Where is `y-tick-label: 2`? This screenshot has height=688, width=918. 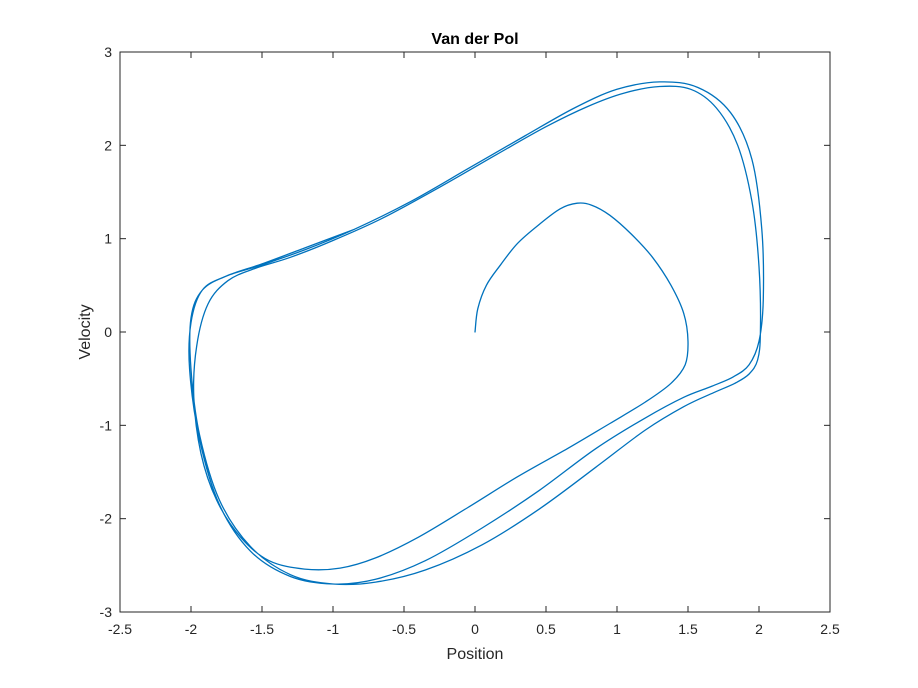 y-tick-label: 2 is located at coordinates (108, 145).